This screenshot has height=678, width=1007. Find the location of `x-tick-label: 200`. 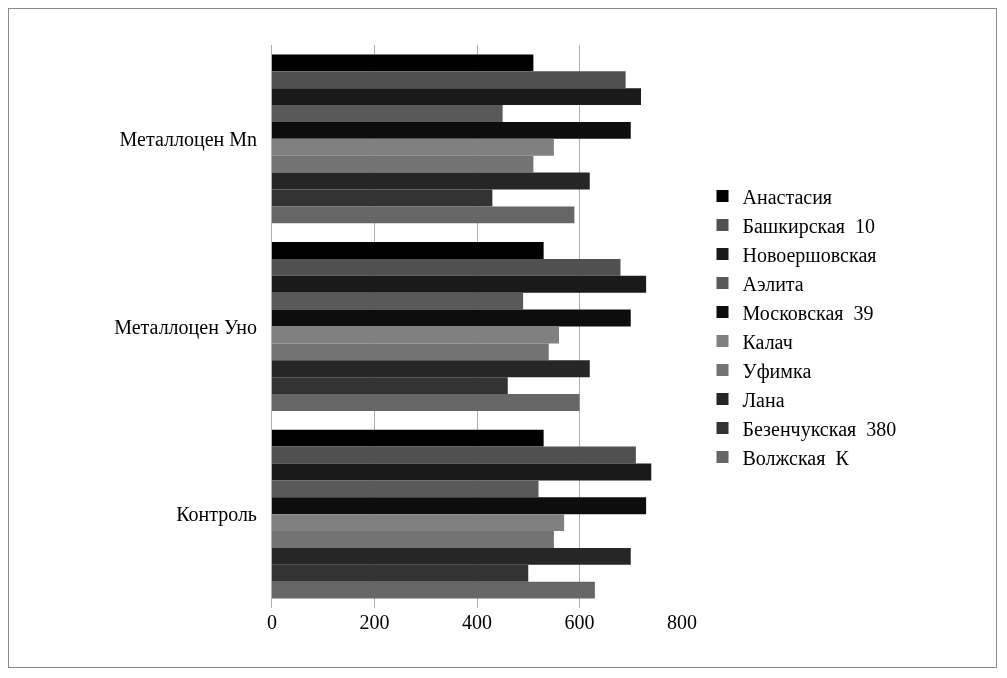

x-tick-label: 200 is located at coordinates (374, 622).